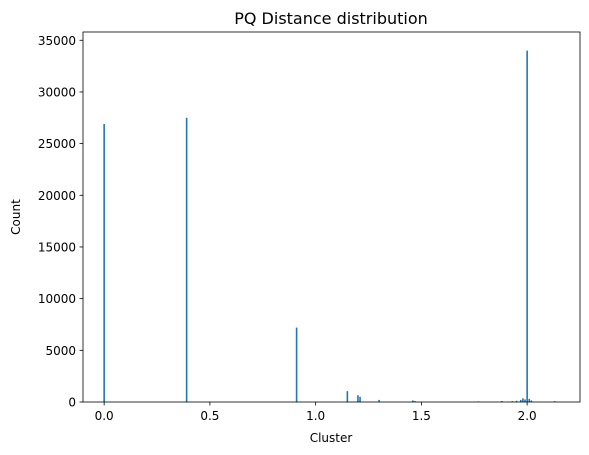  Describe the element at coordinates (72, 403) in the screenshot. I see `y-tick-label: 0` at that location.